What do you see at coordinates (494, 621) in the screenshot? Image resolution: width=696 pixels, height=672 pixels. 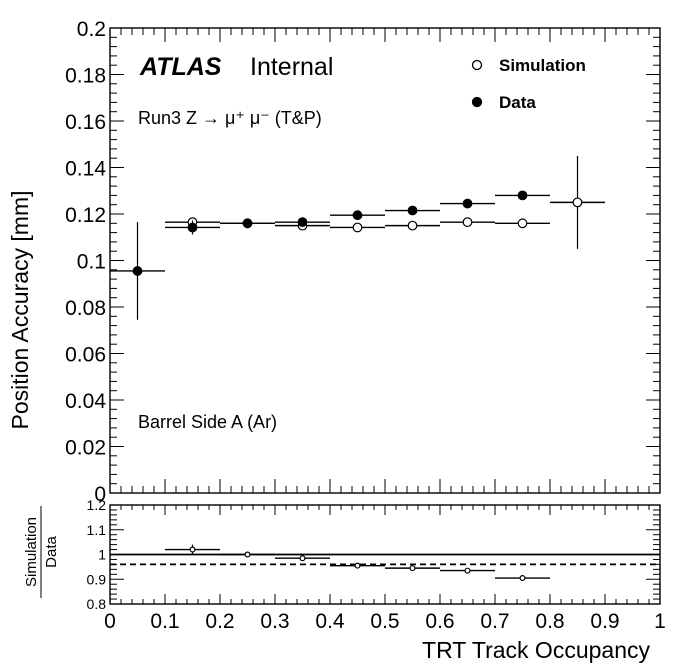 I see `x-tick-label: 0.7` at bounding box center [494, 621].